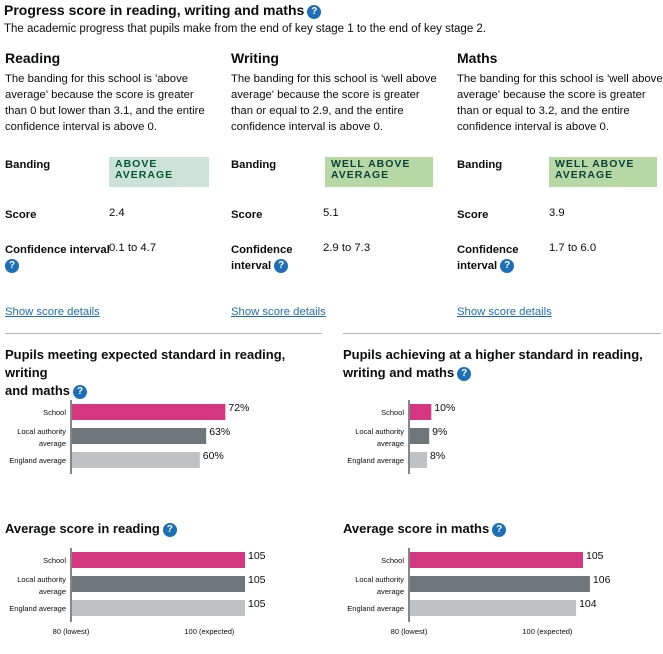  I want to click on bar-value-label: 72%, so click(238, 408).